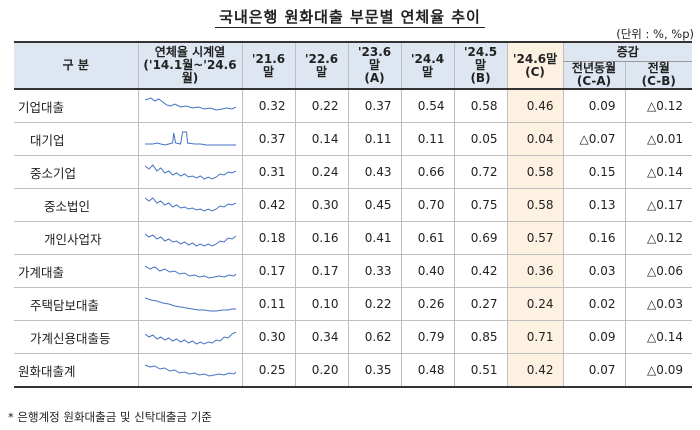 Image resolution: width=700 pixels, height=430 pixels. I want to click on value-cell: 0.41, so click(374, 238).